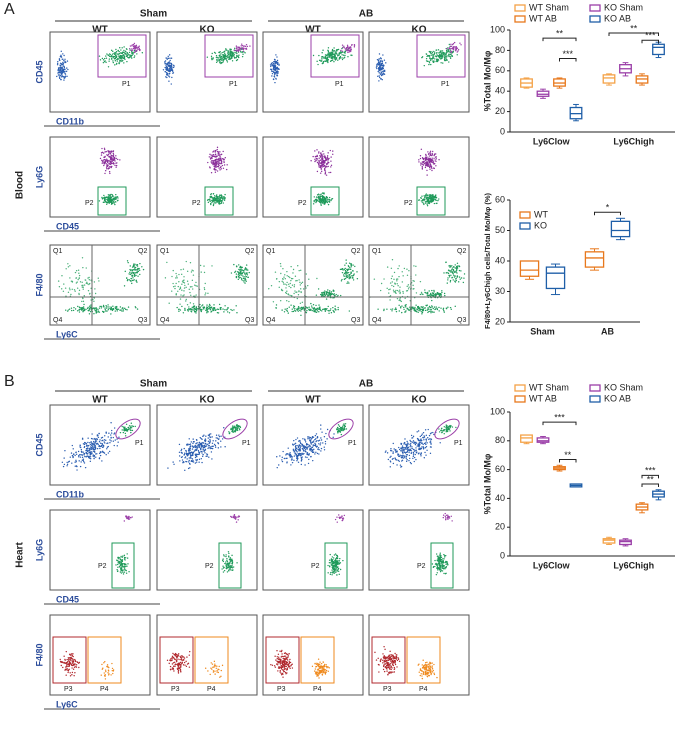 The width and height of the screenshot is (685, 746). Describe the element at coordinates (20, 555) in the screenshot. I see `tissue-label: Heart` at that location.